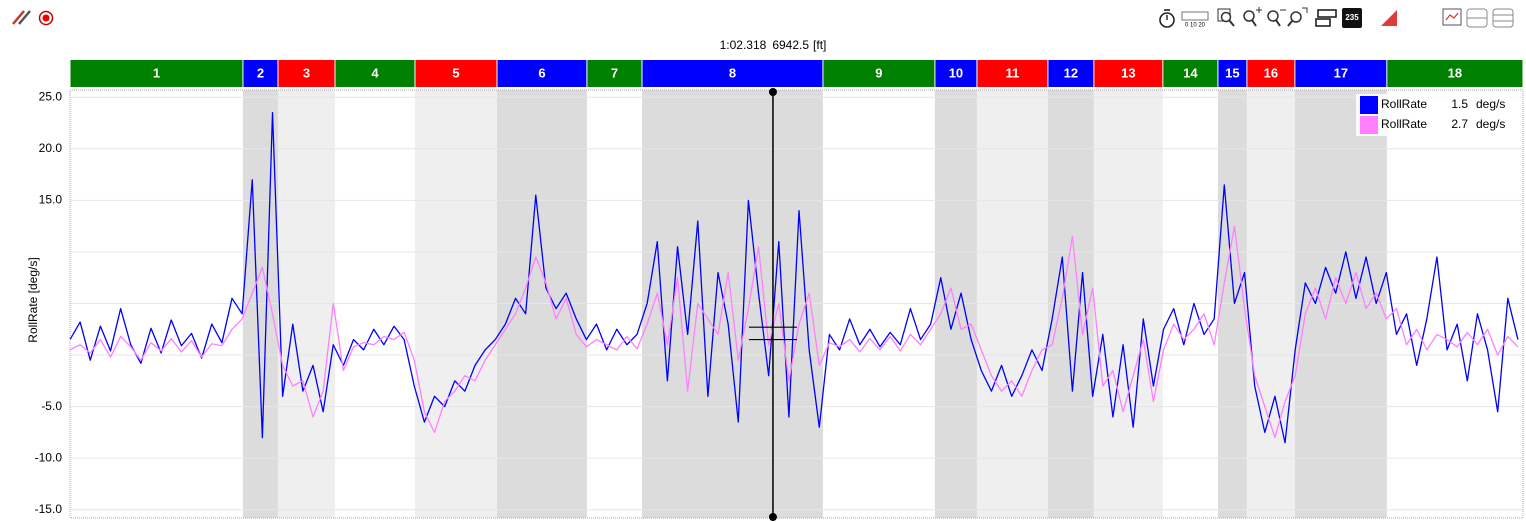  I want to click on sector-label: 15, so click(1232, 72).